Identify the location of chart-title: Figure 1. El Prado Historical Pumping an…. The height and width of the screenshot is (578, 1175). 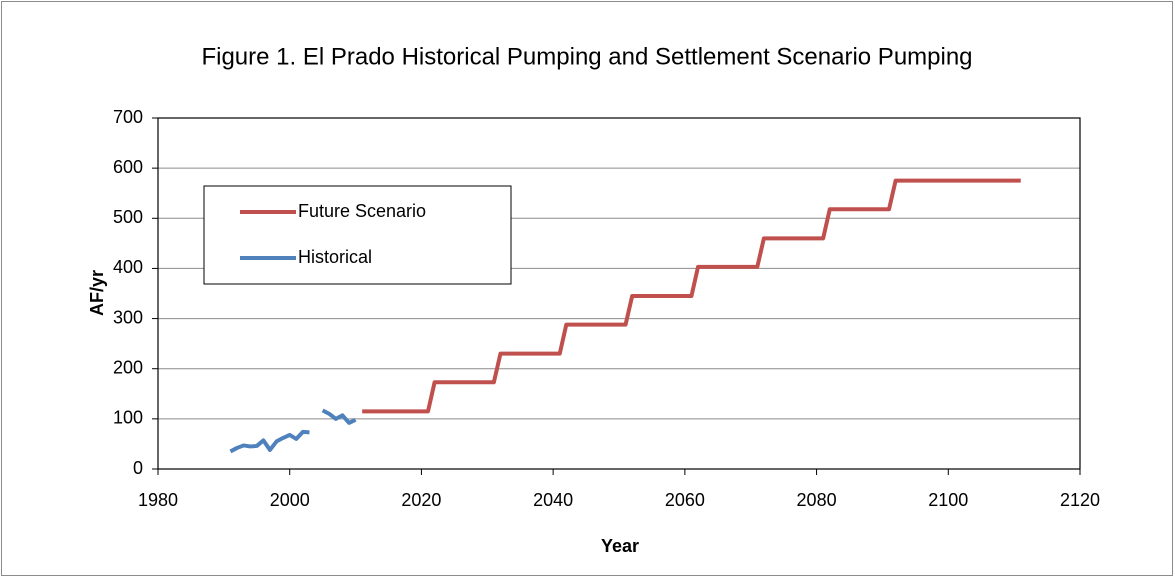
(586, 56).